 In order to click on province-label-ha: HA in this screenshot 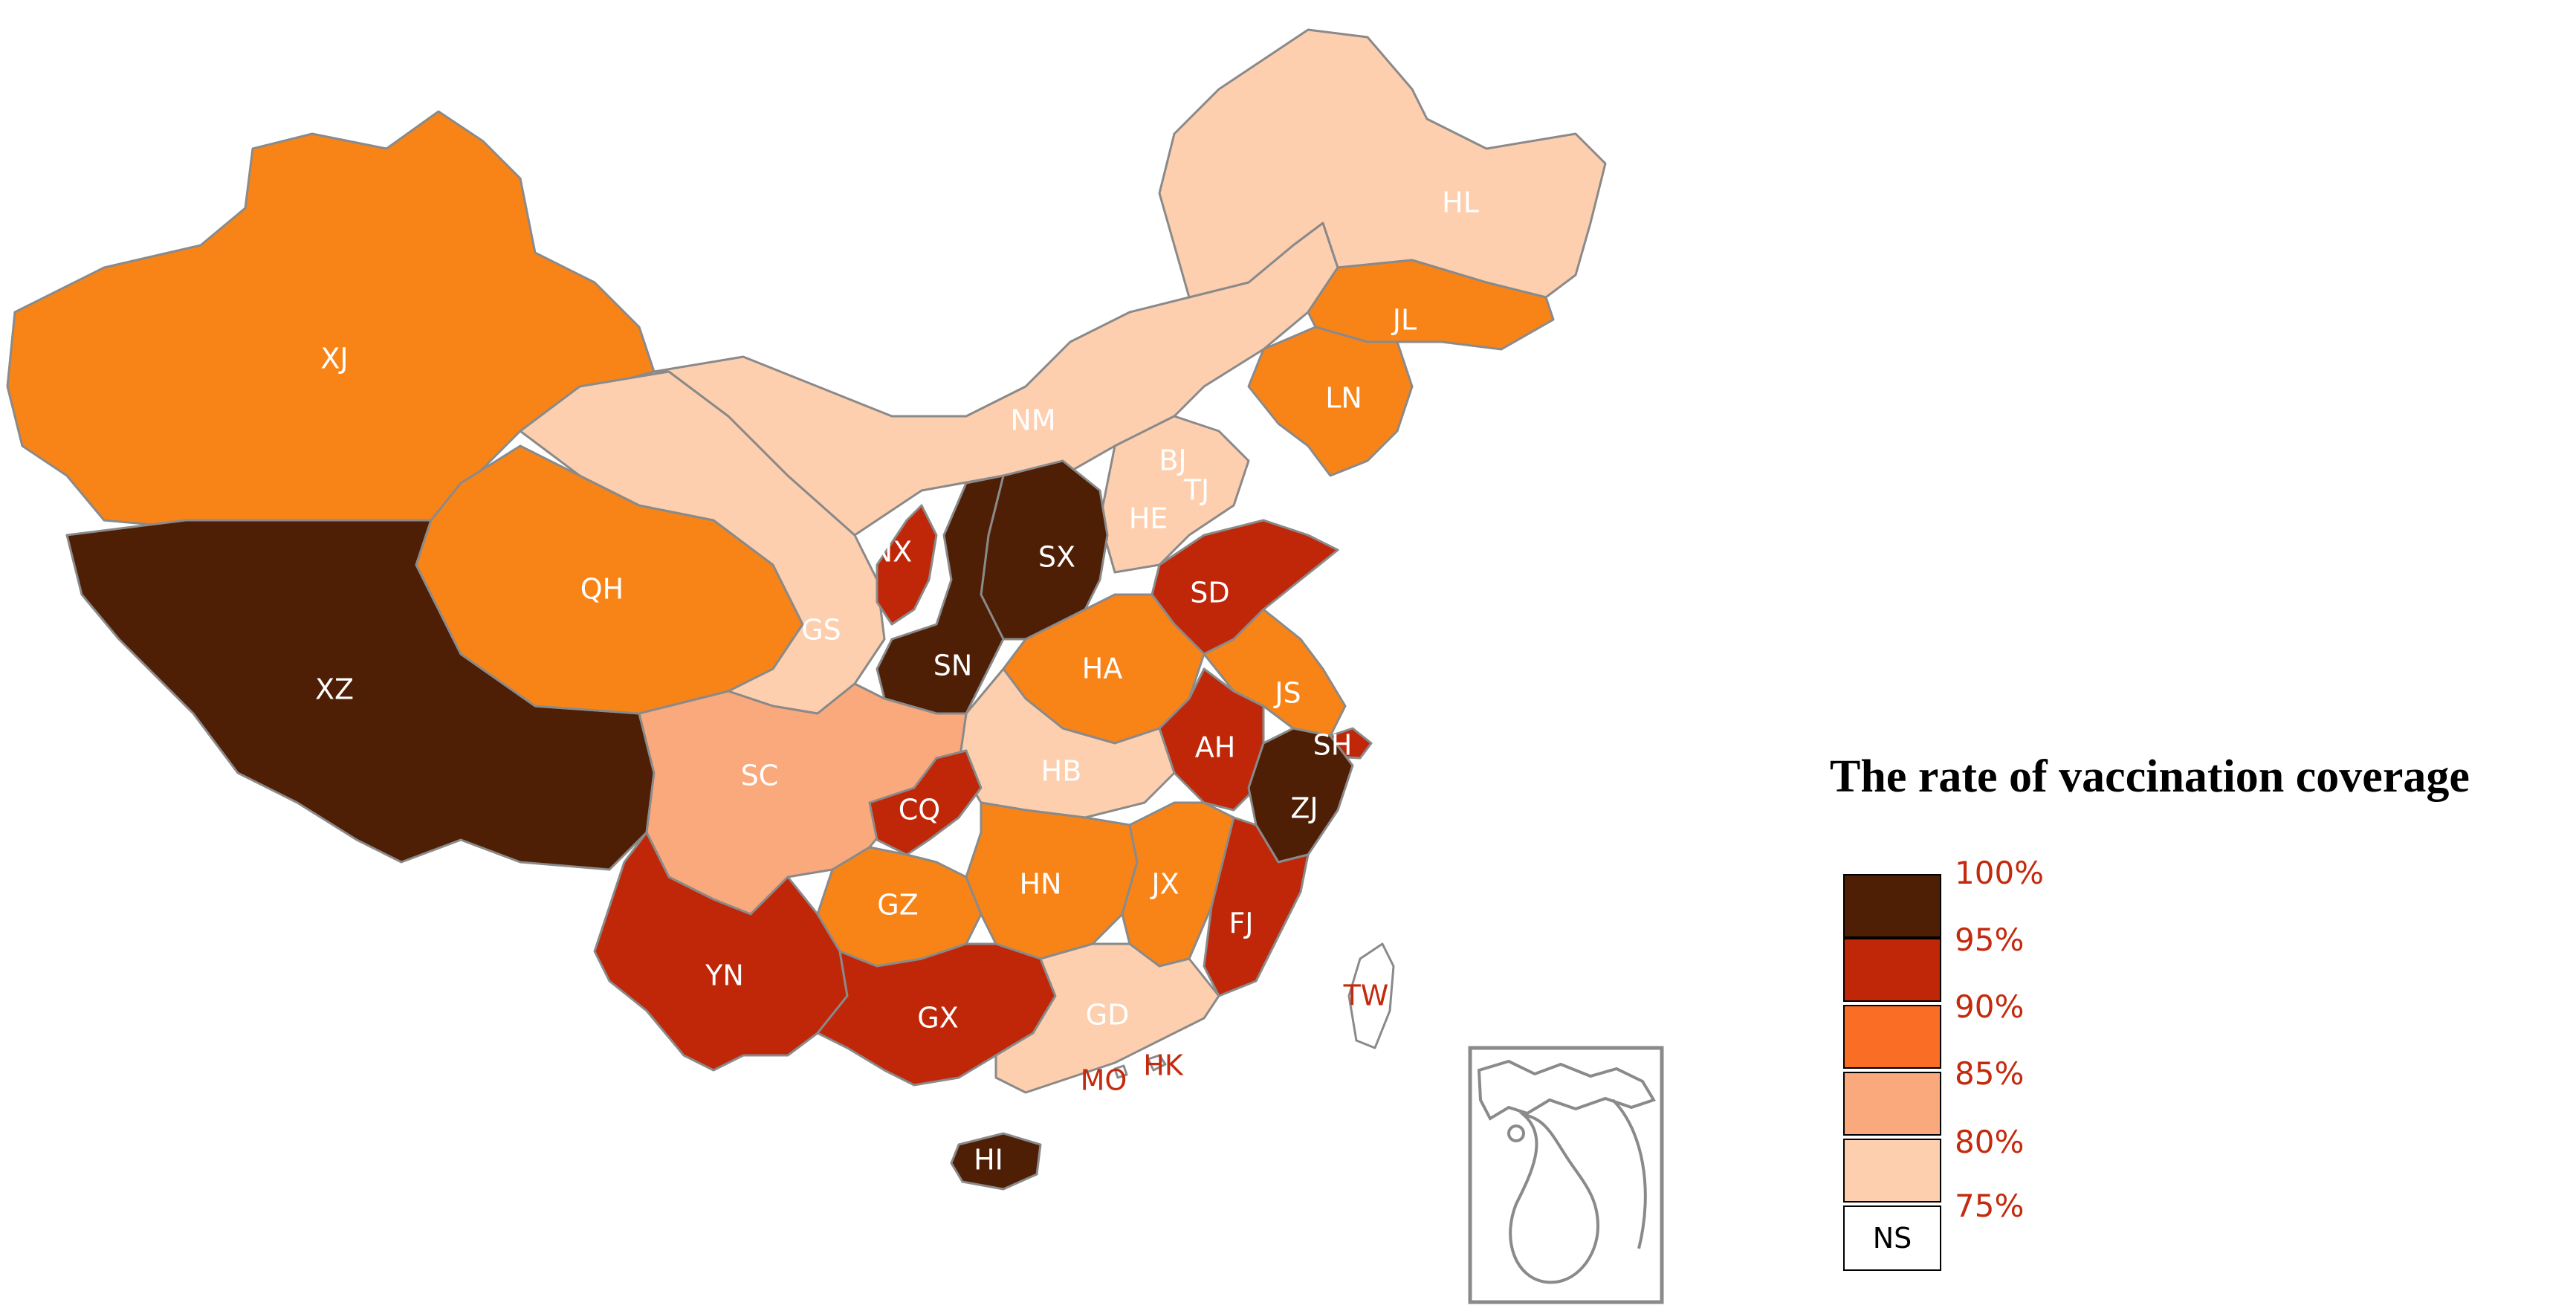, I will do `click(1102, 669)`.